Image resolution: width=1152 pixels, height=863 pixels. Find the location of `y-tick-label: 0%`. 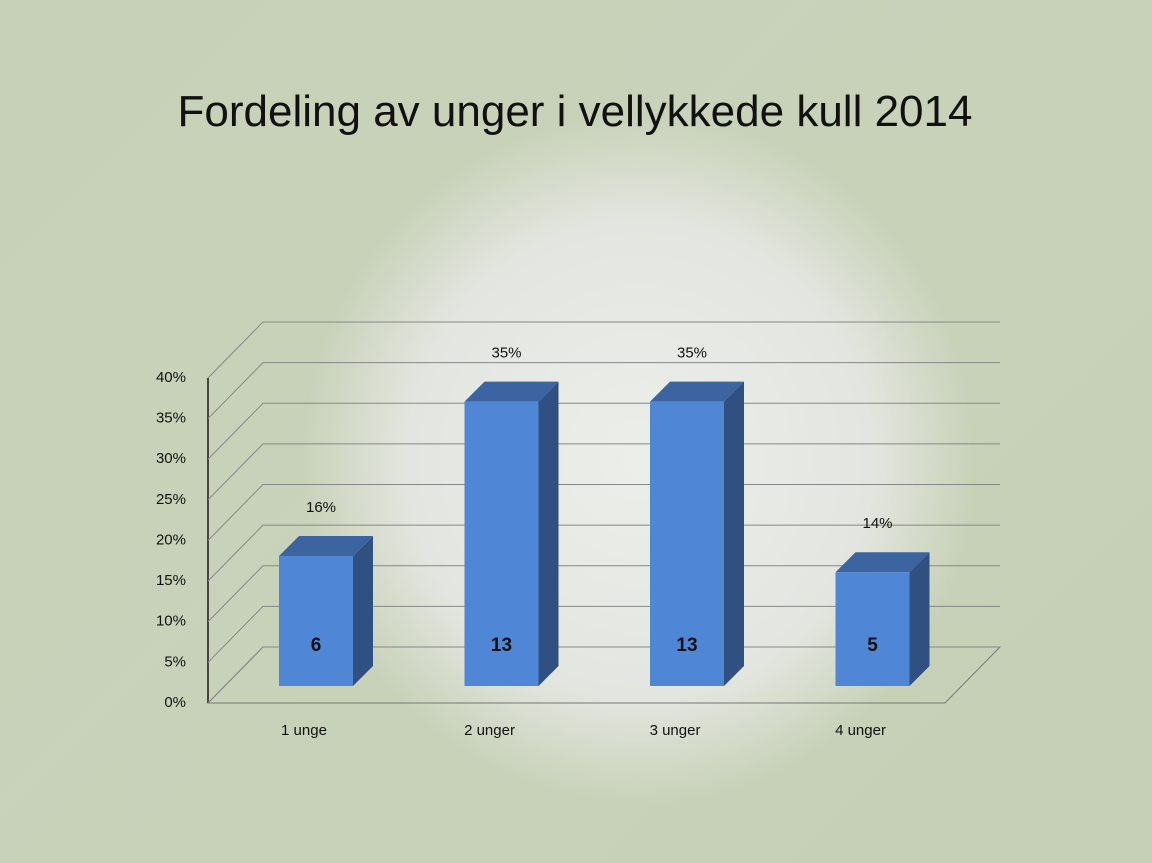

y-tick-label: 0% is located at coordinates (175, 702).